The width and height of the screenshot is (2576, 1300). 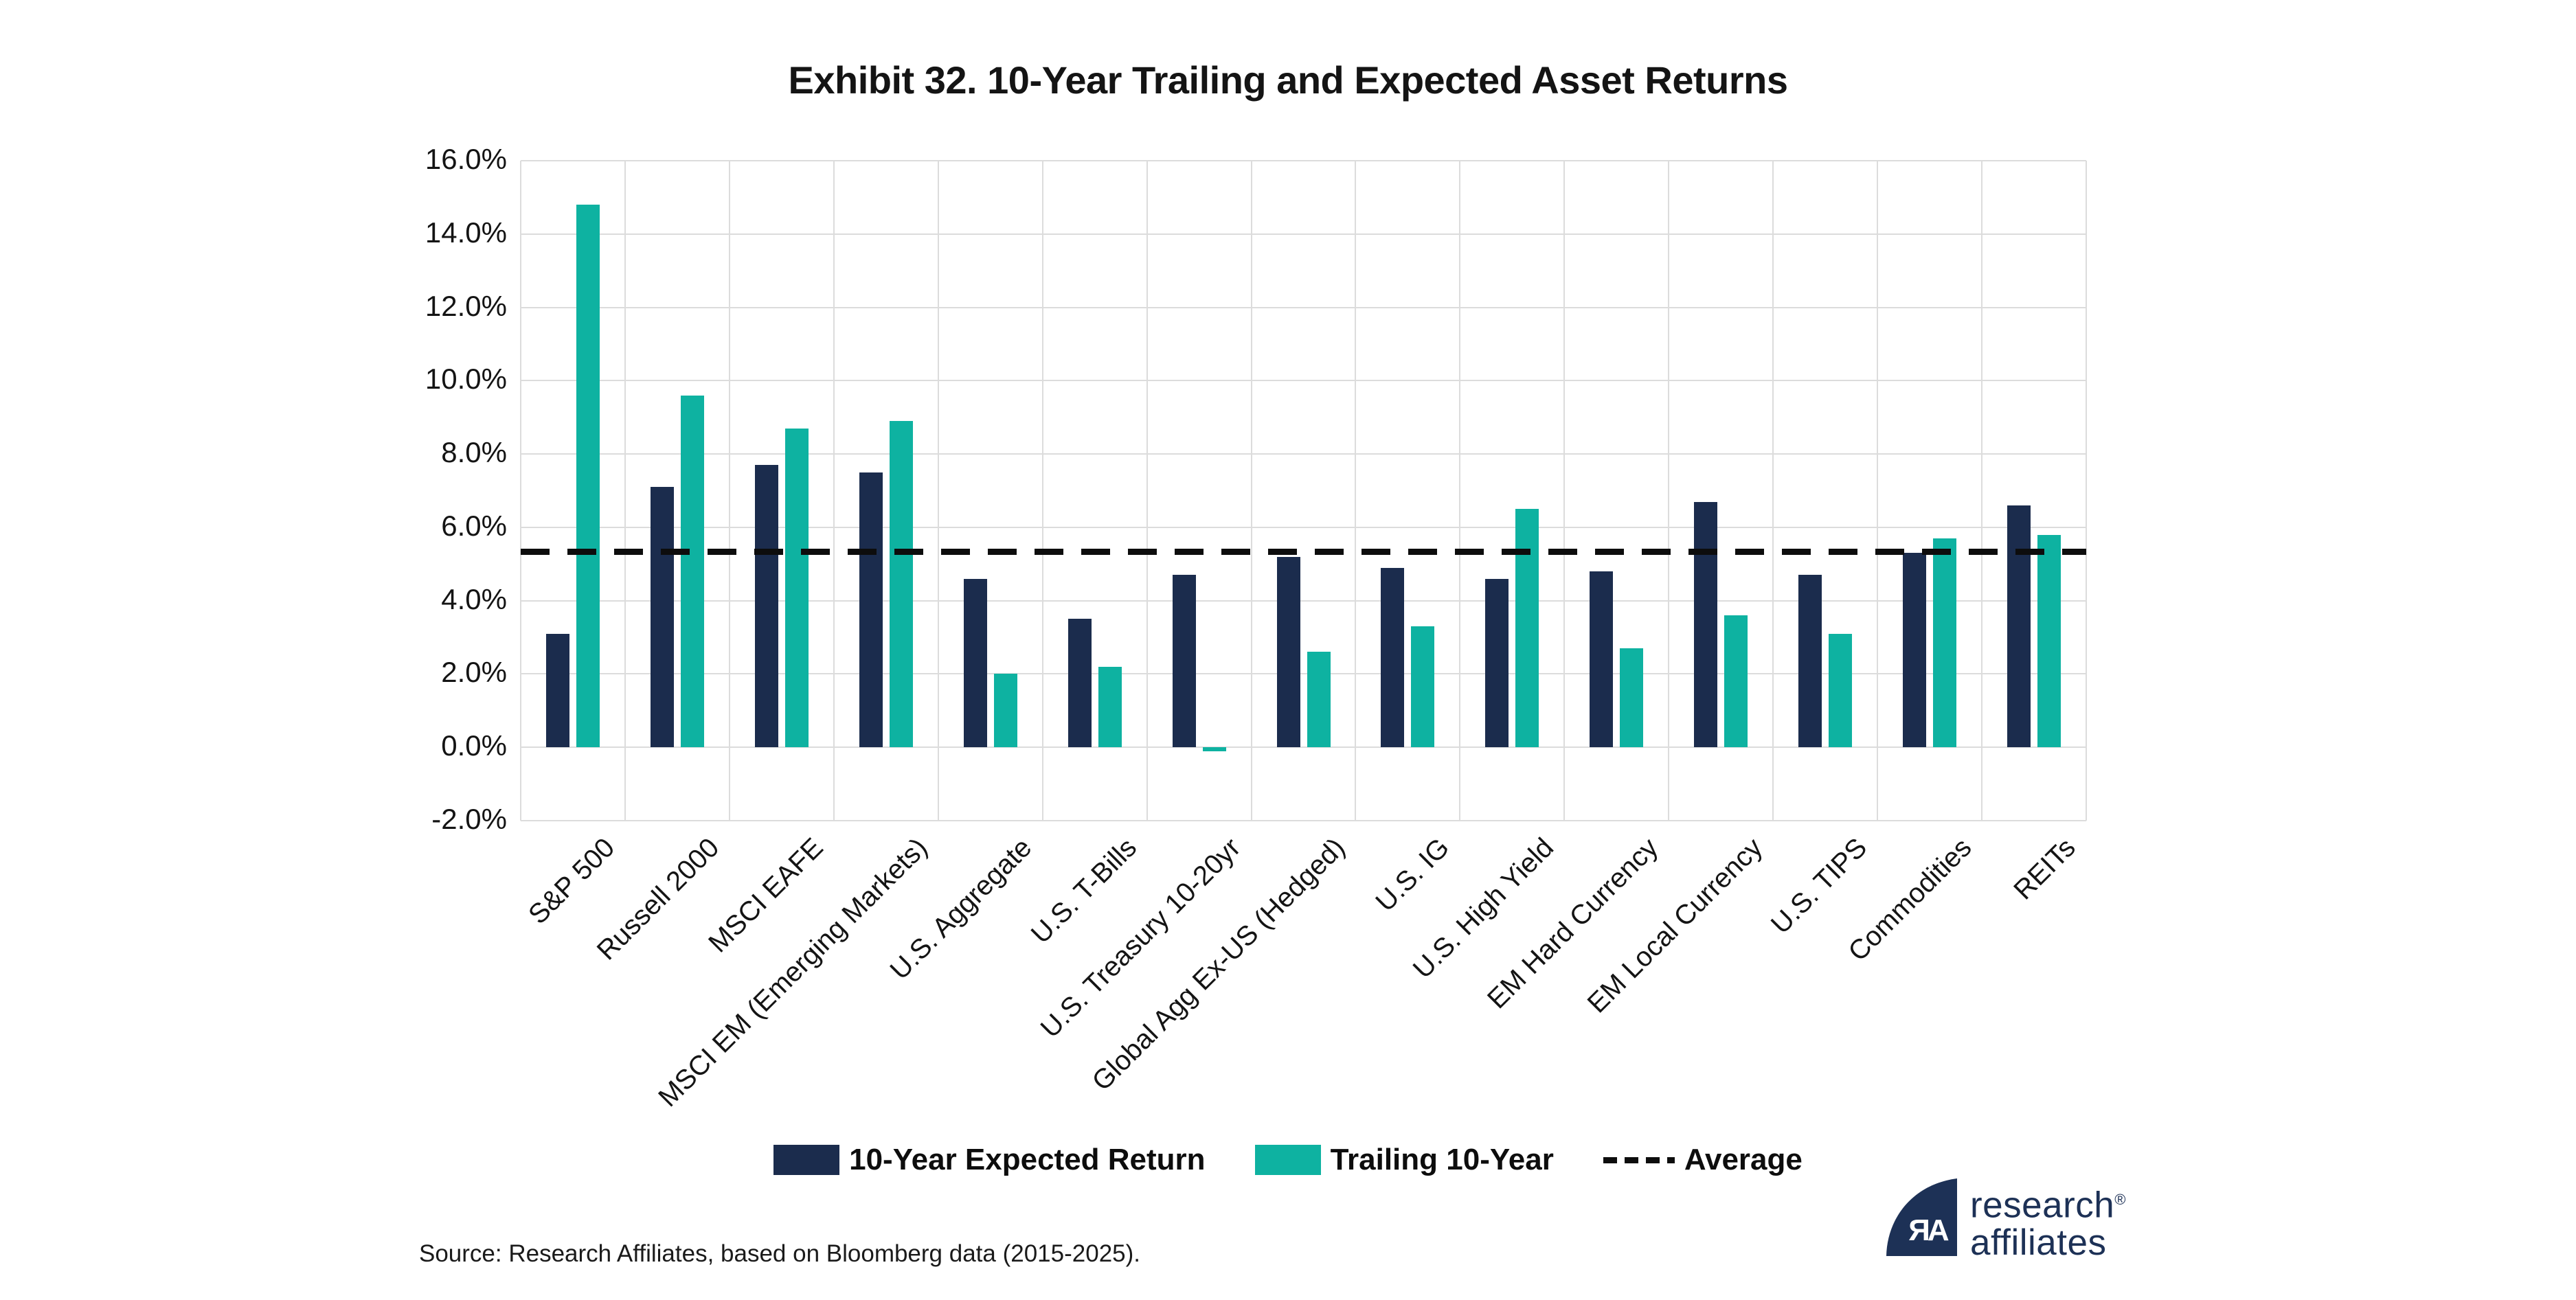 I want to click on legend-label-expected-return: 10-Year Expected Return, so click(x=1027, y=1159).